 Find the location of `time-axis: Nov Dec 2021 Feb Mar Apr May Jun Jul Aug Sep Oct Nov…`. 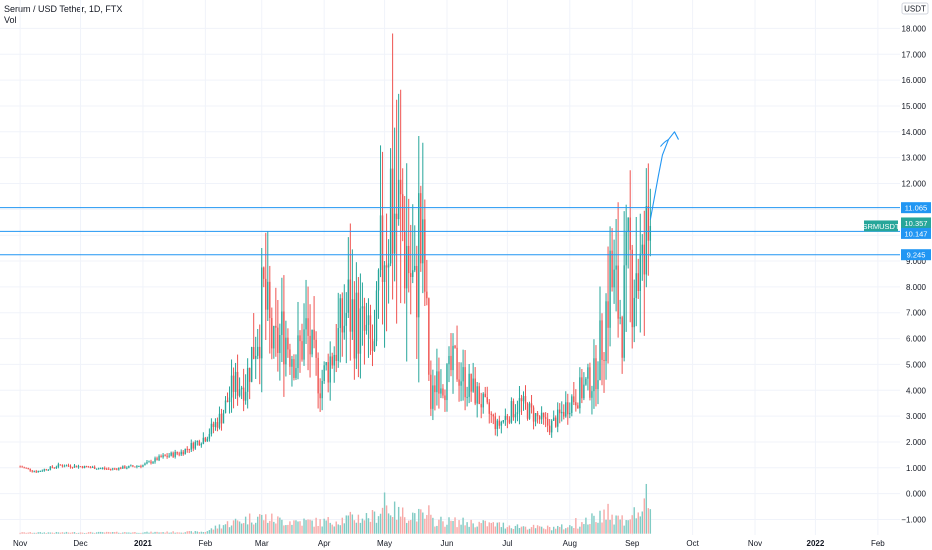

time-axis: Nov Dec 2021 Feb Mar Apr May Jun Jul Aug Sep Oct Nov… is located at coordinates (466, 542).